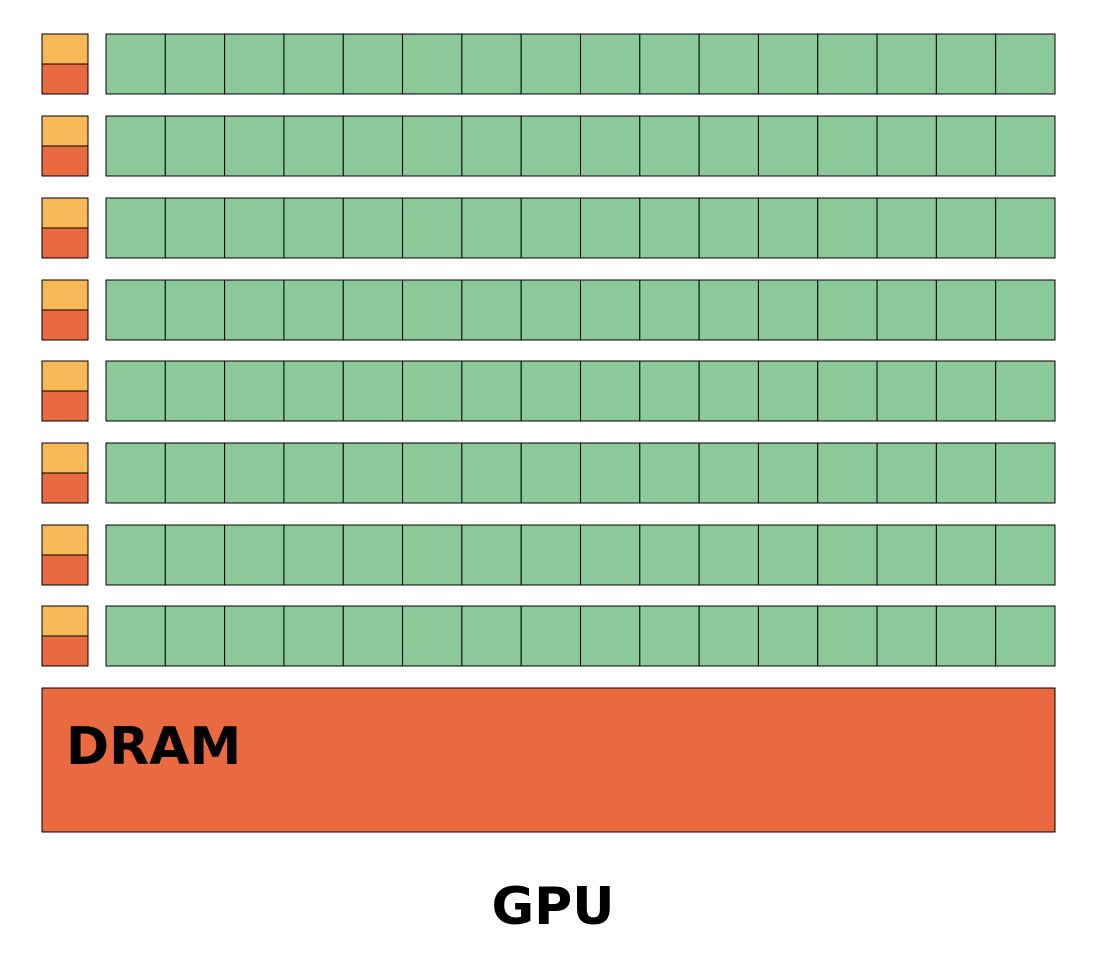 This screenshot has height=980, width=1100. I want to click on dram-block, so click(548, 760).